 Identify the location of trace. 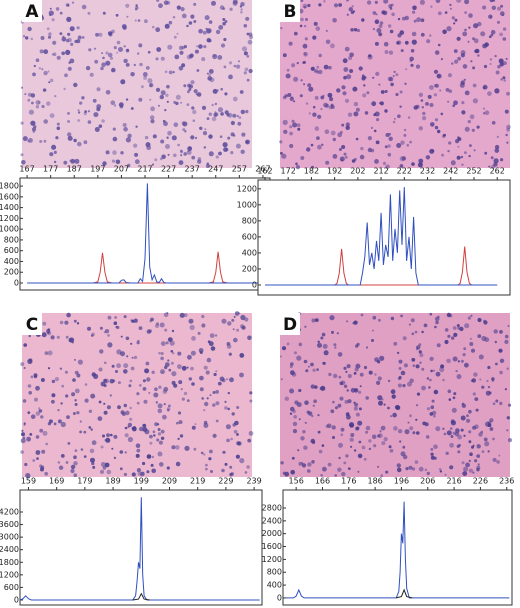
(397, 550).